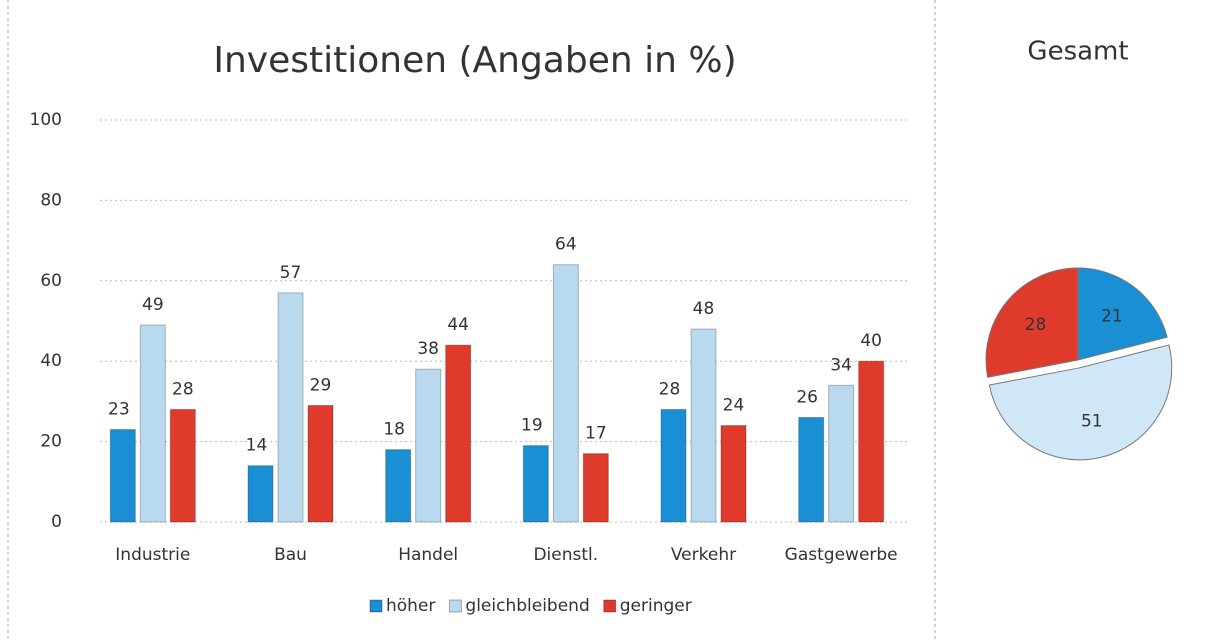 The height and width of the screenshot is (642, 1212). Describe the element at coordinates (51, 442) in the screenshot. I see `y-tick-label: 20` at that location.